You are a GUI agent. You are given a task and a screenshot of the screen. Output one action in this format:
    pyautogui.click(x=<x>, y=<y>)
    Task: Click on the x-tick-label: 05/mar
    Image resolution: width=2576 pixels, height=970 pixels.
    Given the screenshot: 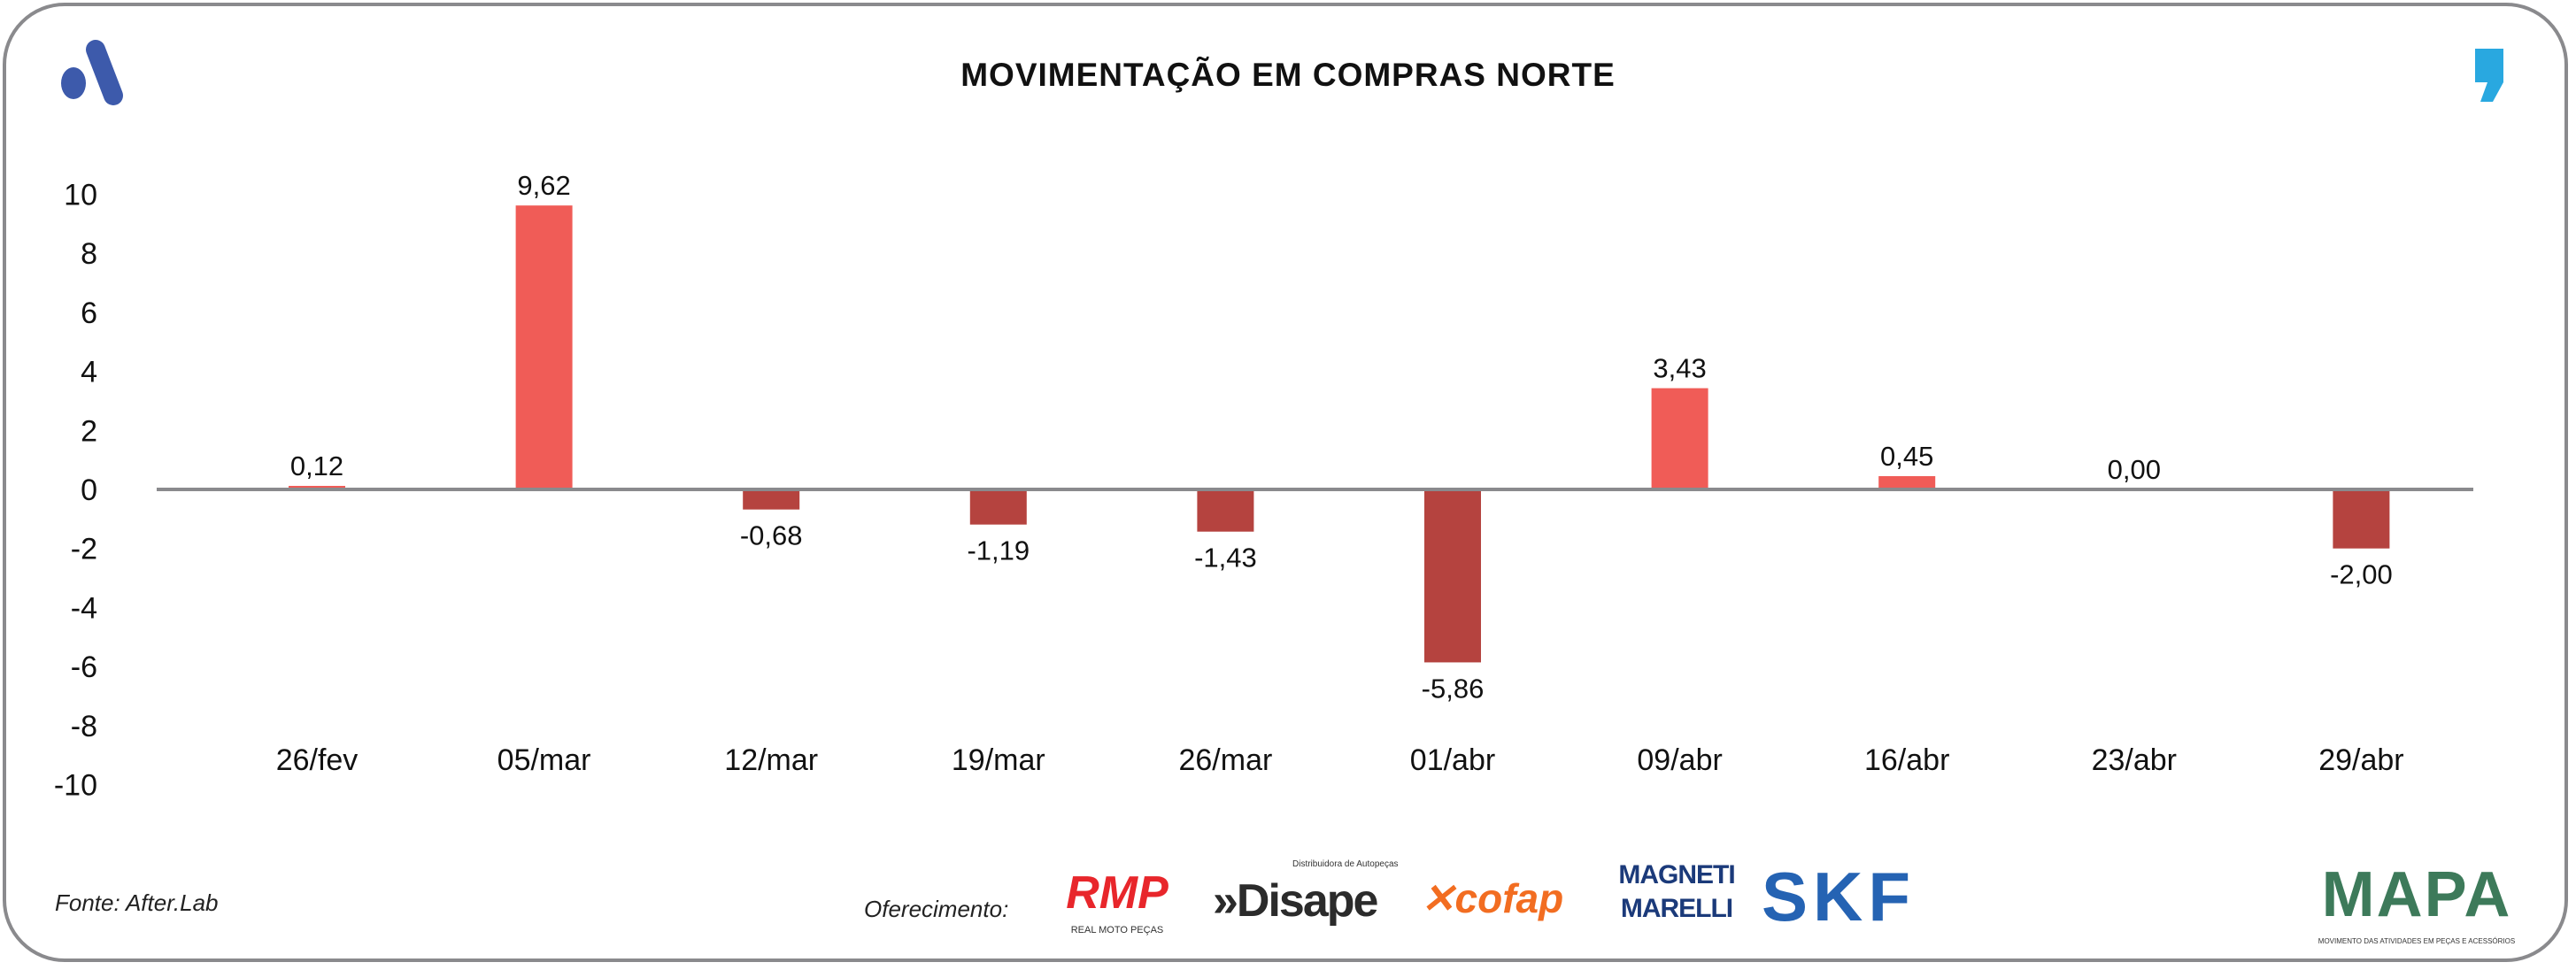 What is the action you would take?
    pyautogui.click(x=544, y=760)
    